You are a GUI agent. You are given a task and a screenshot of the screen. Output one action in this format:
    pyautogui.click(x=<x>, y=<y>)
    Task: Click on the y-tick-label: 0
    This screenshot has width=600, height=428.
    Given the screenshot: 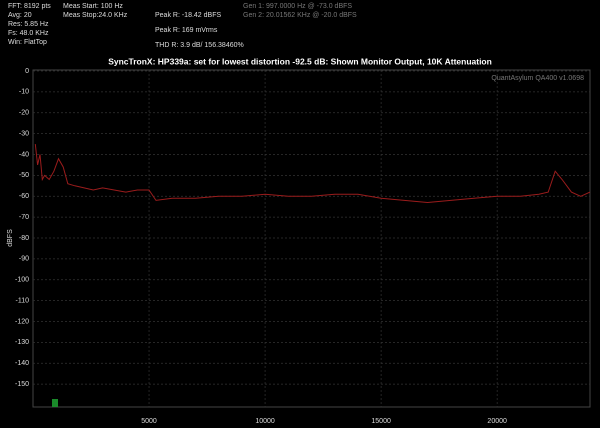 What is the action you would take?
    pyautogui.click(x=27, y=71)
    